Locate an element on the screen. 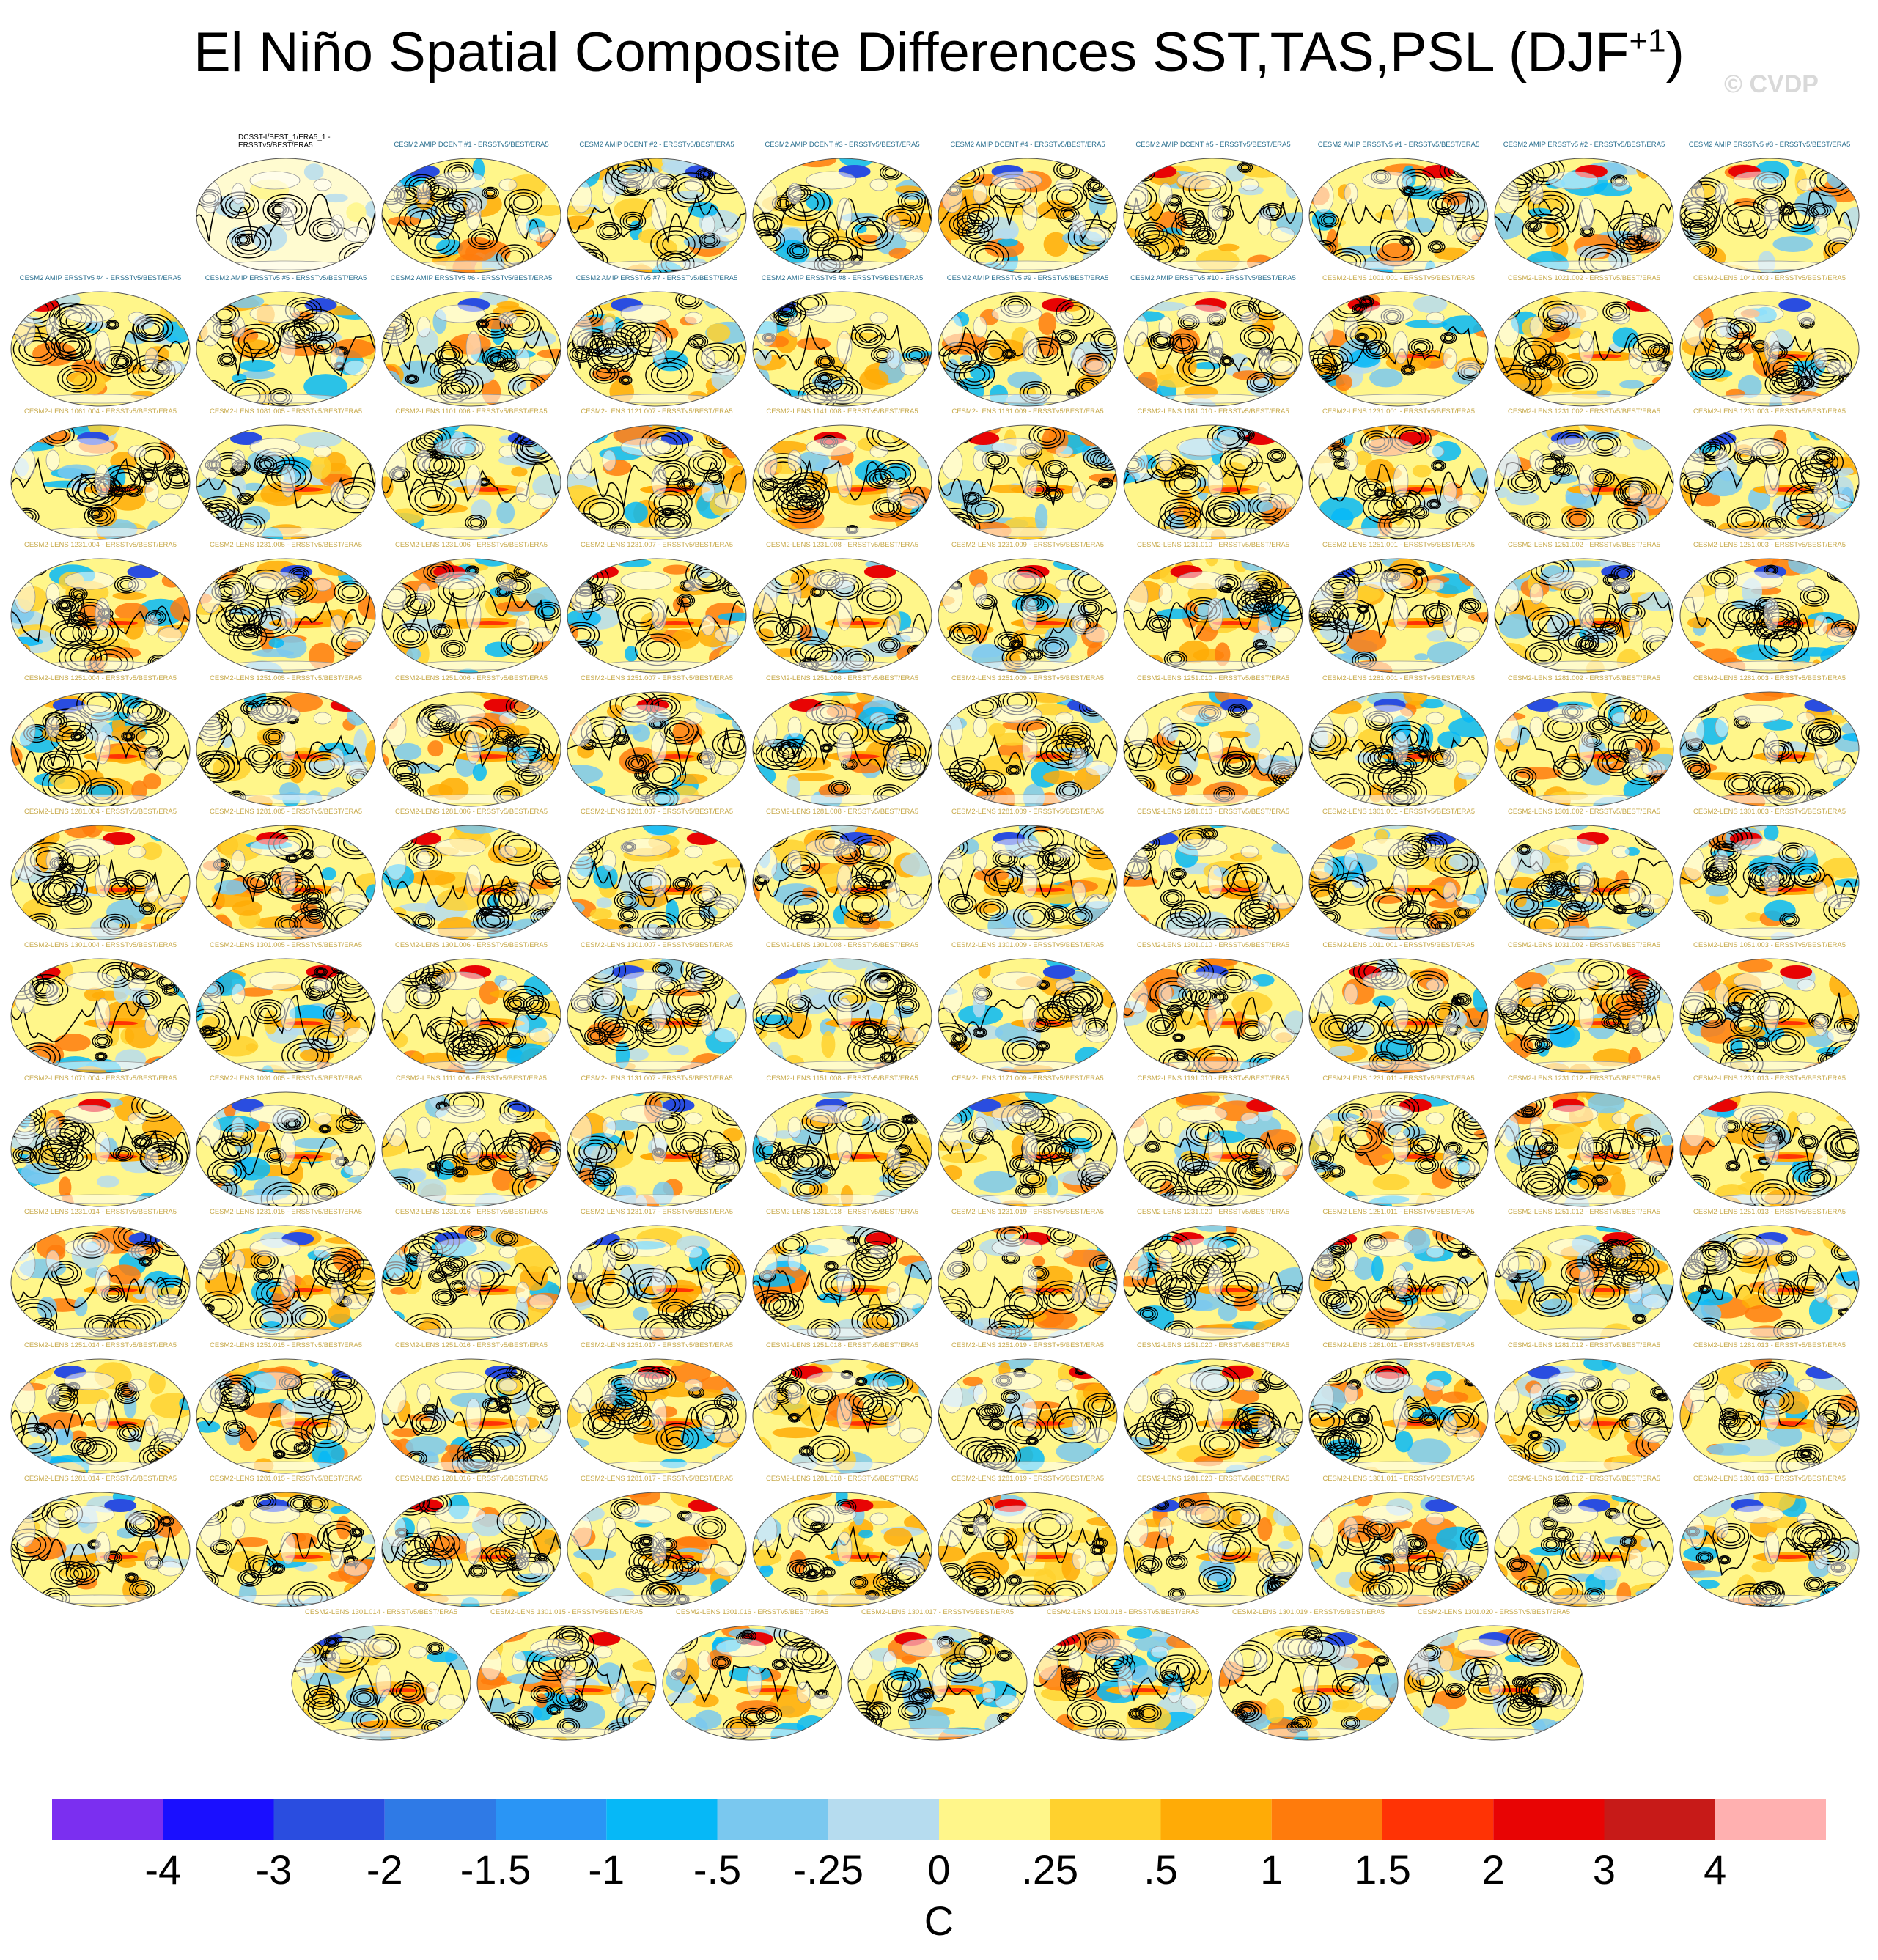 The height and width of the screenshot is (1960, 1878). composite-panel: CESM2-LENS 1281.008 - ERSSTv5/BEST/ERA5 is located at coordinates (843, 874).